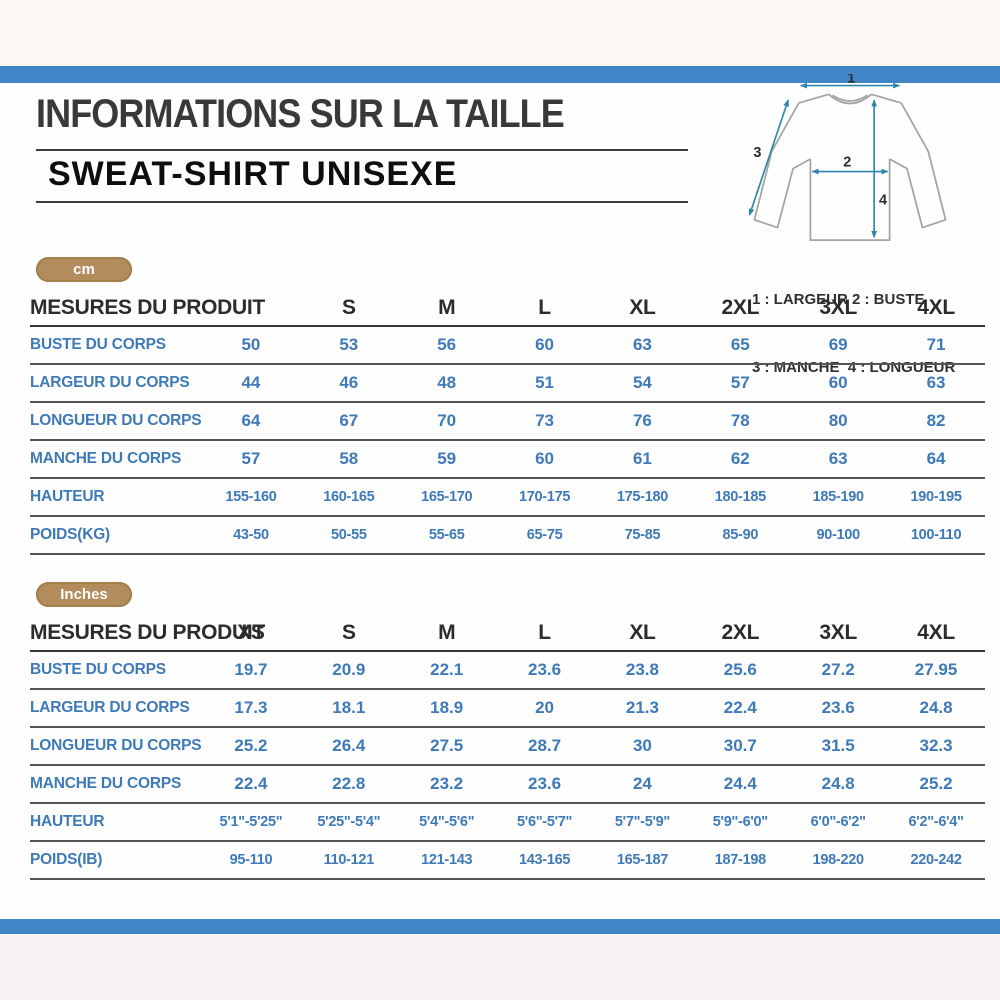  I want to click on cell-value: 22.1, so click(446, 670).